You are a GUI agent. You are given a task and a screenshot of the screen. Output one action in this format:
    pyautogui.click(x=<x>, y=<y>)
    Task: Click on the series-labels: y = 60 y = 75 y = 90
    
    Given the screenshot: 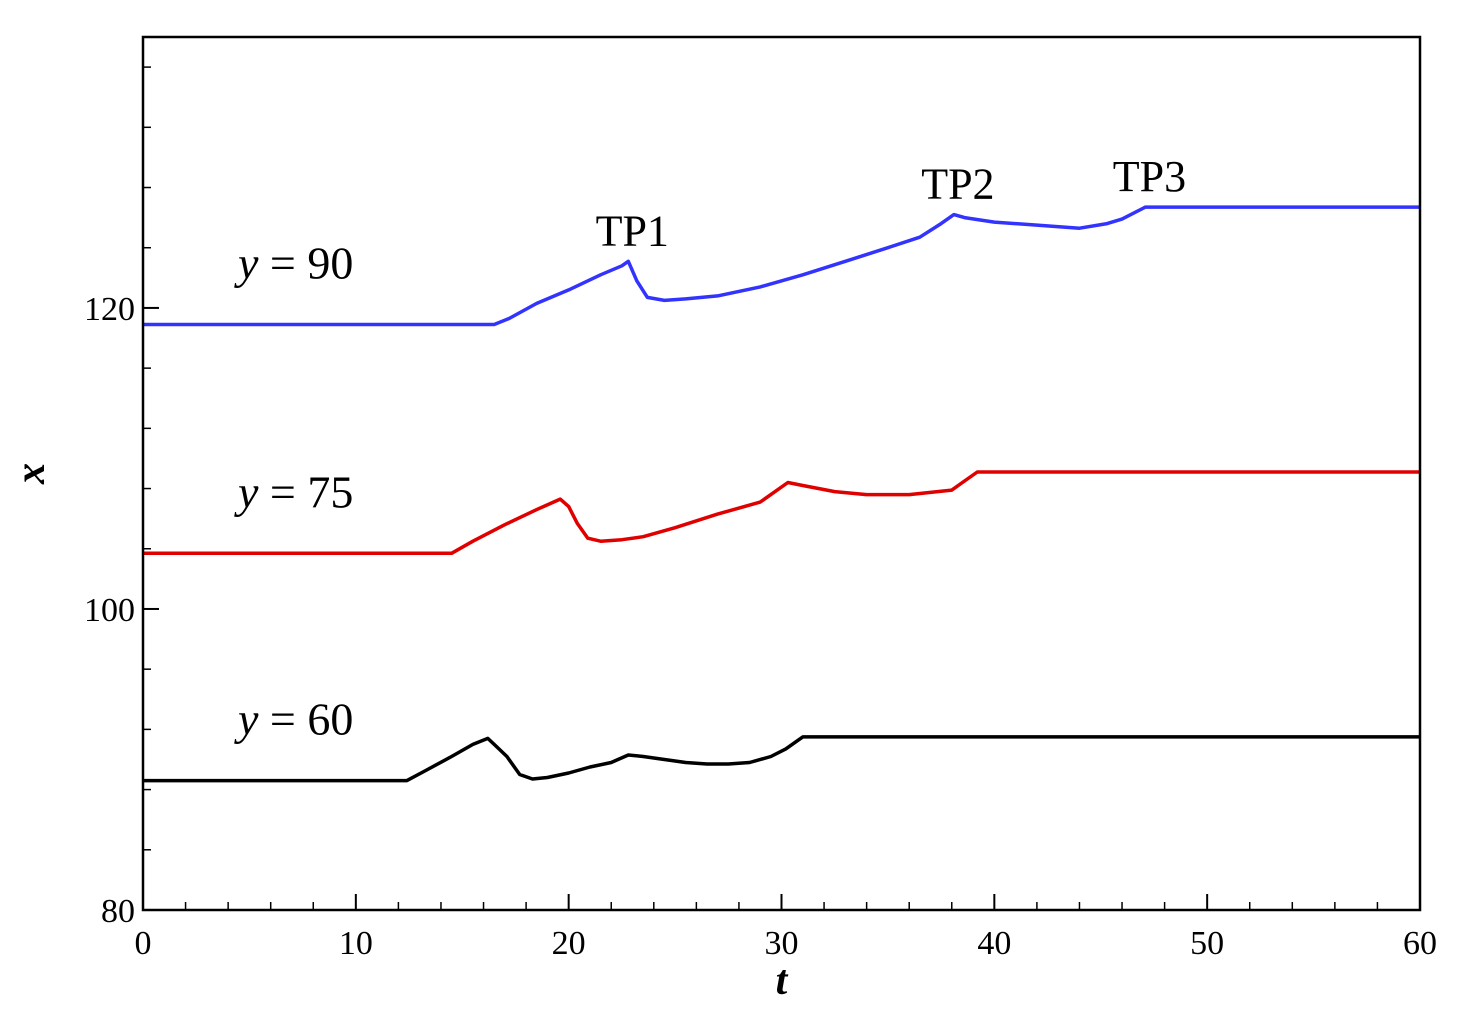 What is the action you would take?
    pyautogui.click(x=293, y=490)
    